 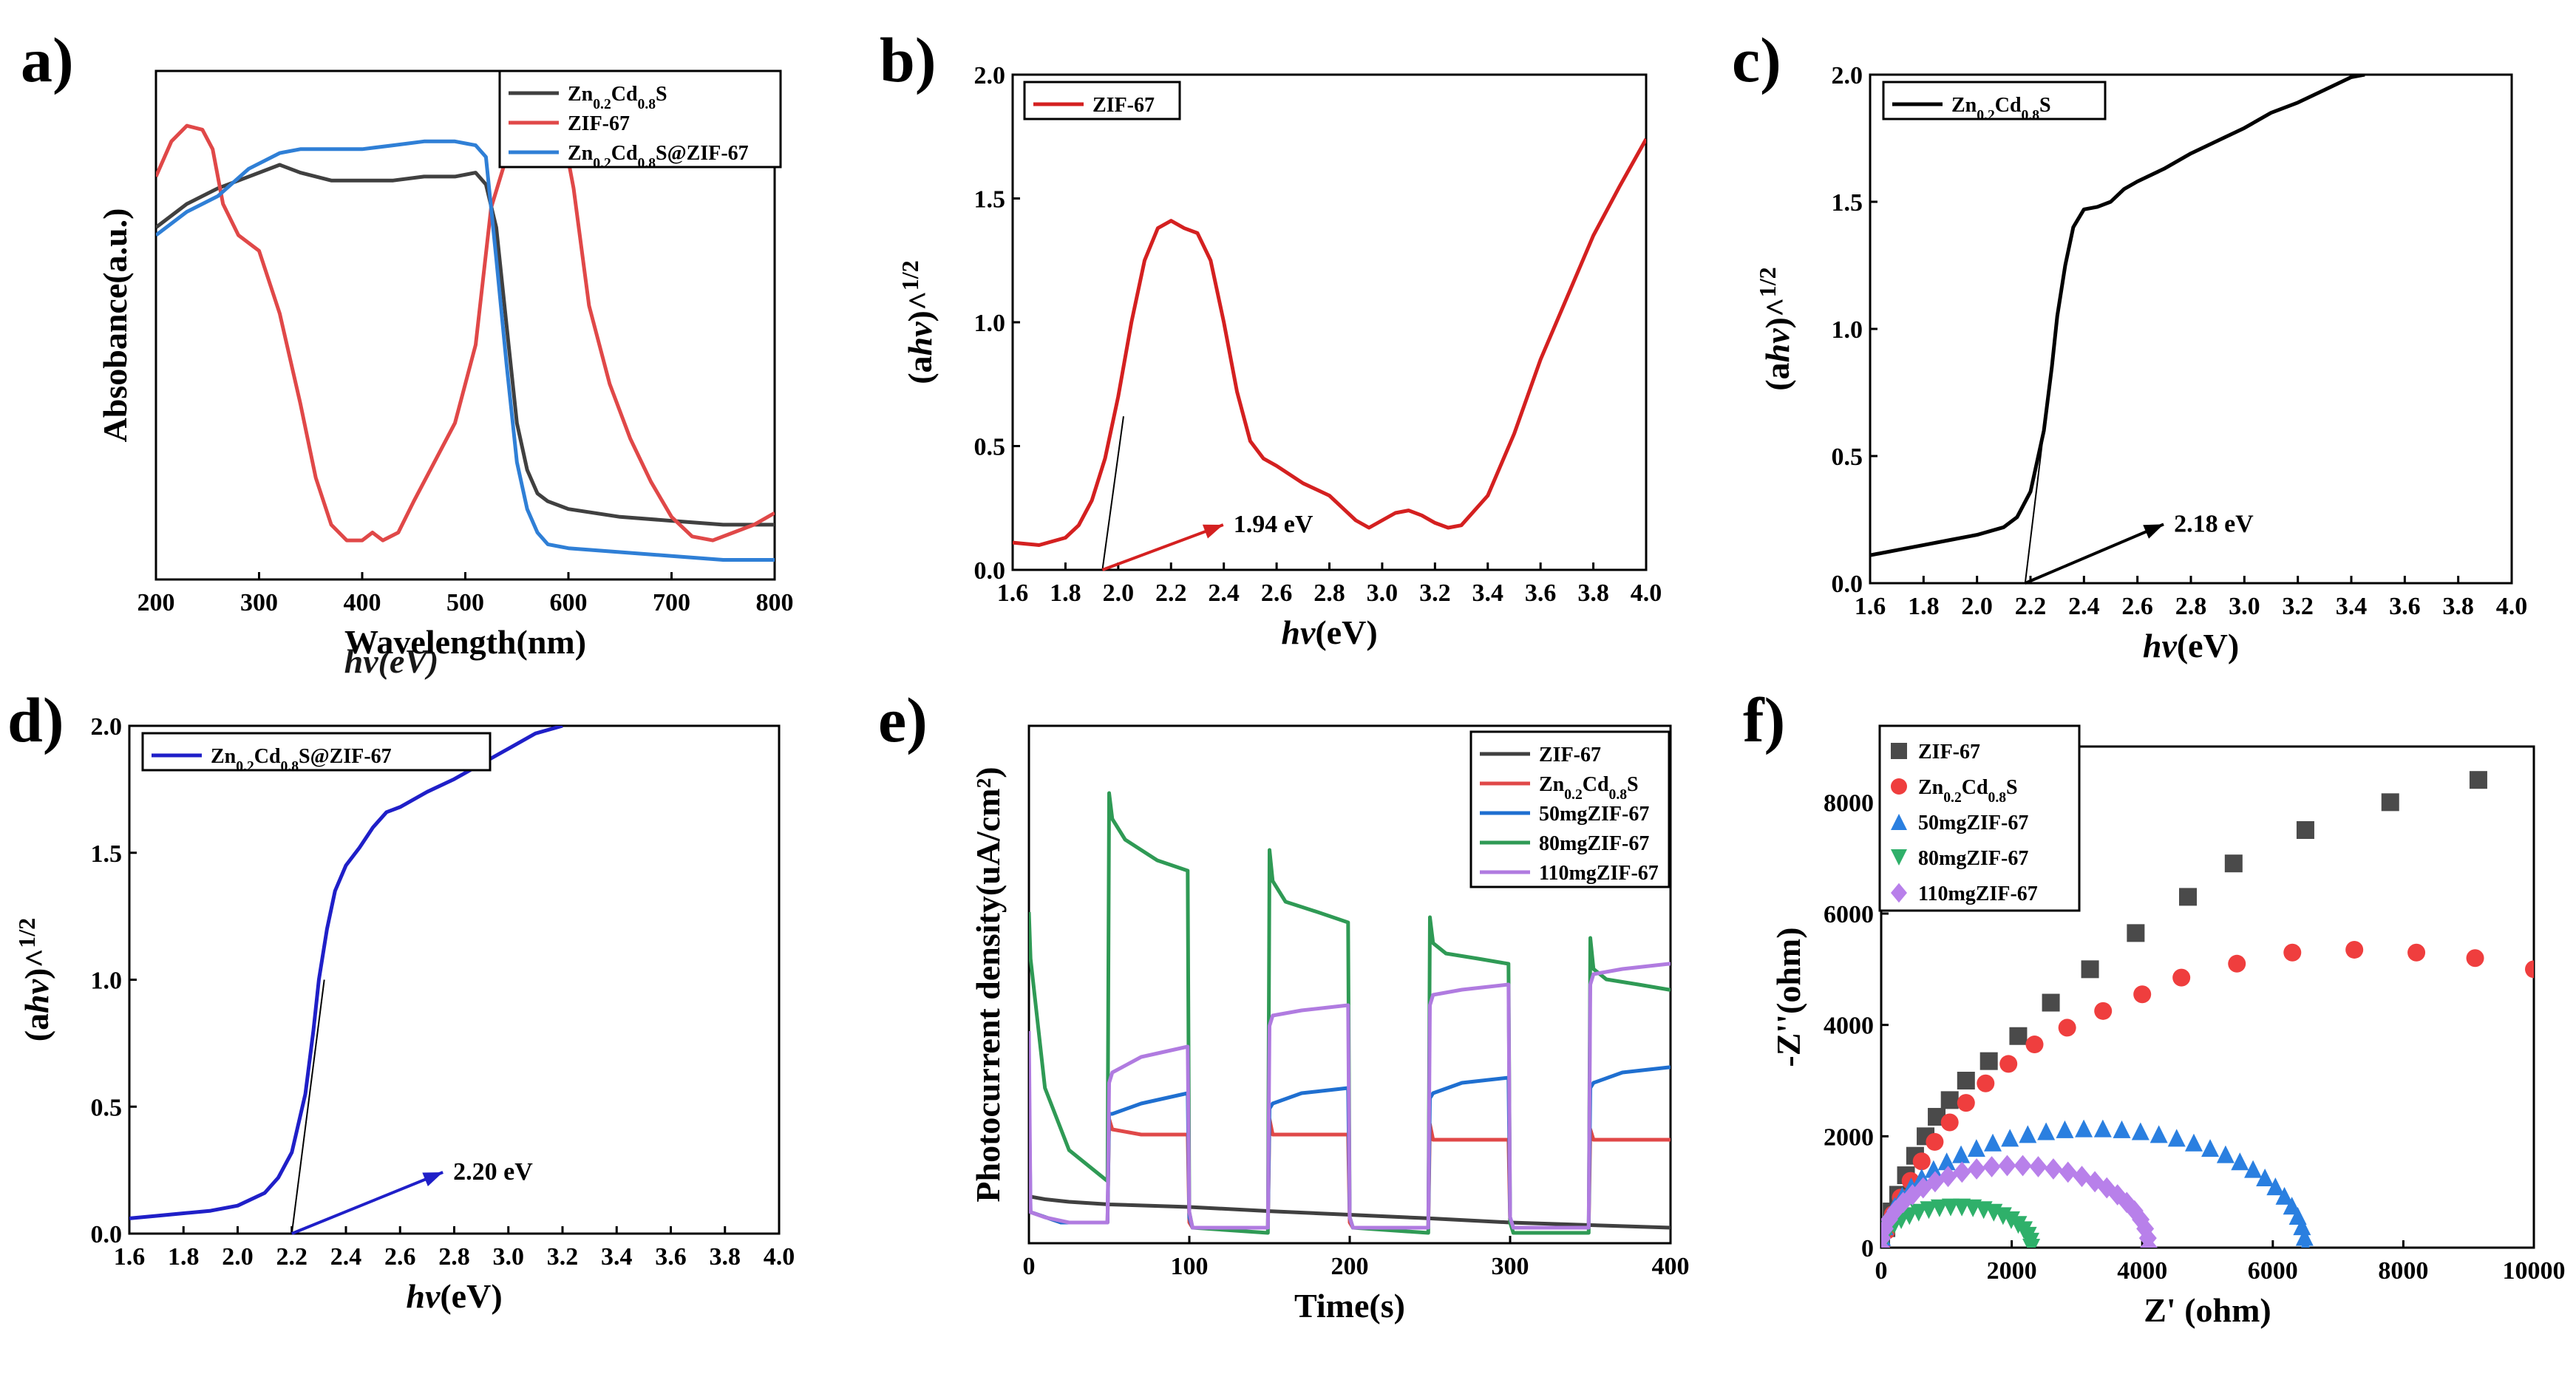 What do you see at coordinates (1899, 822) in the screenshot?
I see `legend-item-50mgzif67-swatch` at bounding box center [1899, 822].